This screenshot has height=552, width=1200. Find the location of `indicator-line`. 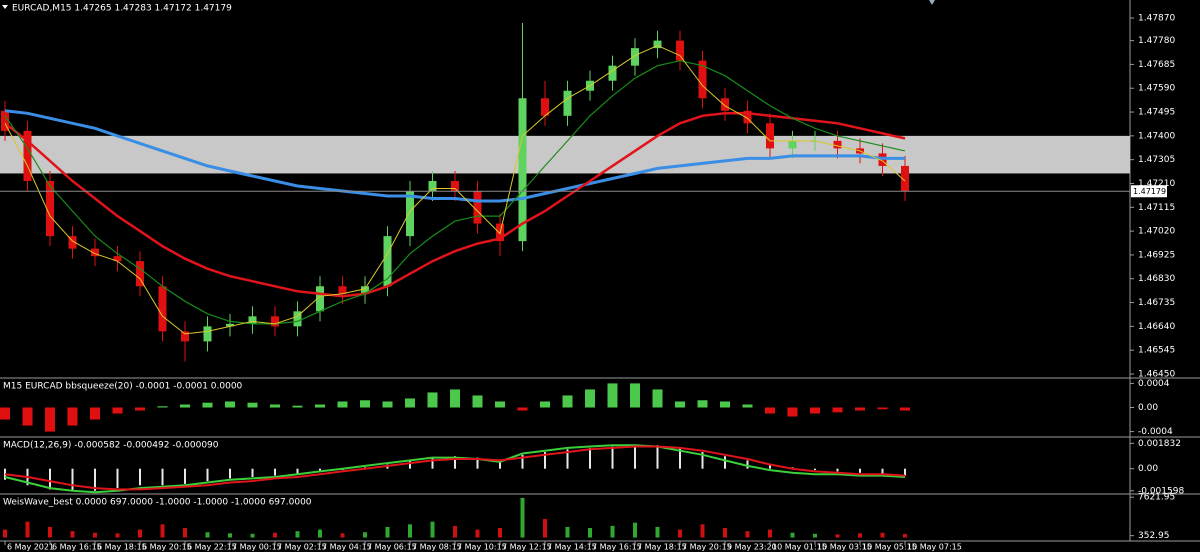

indicator-line is located at coordinates (455, 468).